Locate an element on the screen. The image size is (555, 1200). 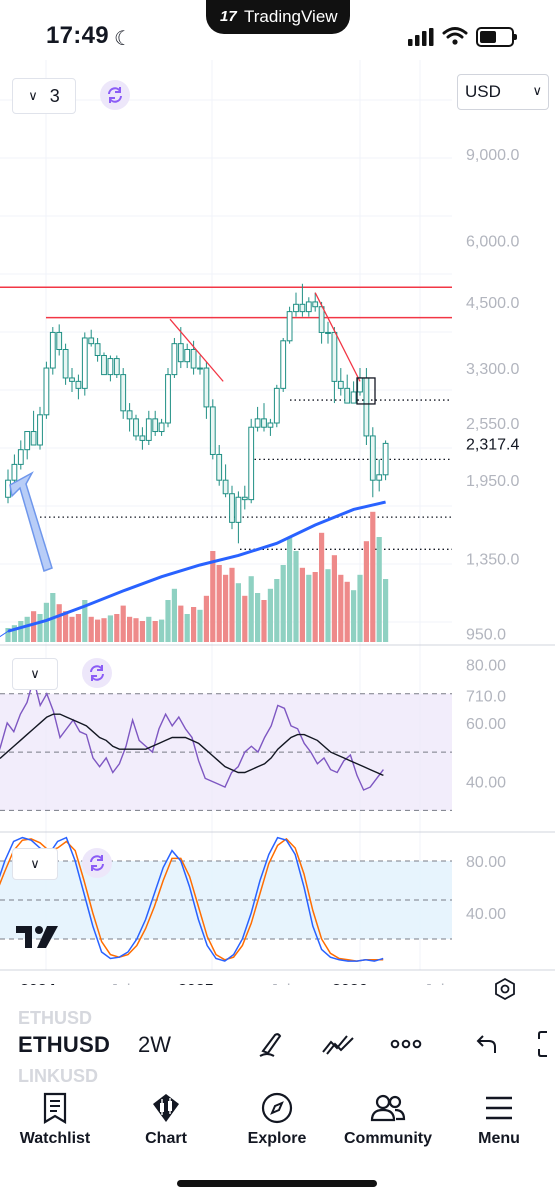
nav-explore: Explore is located at coordinates (277, 1120).